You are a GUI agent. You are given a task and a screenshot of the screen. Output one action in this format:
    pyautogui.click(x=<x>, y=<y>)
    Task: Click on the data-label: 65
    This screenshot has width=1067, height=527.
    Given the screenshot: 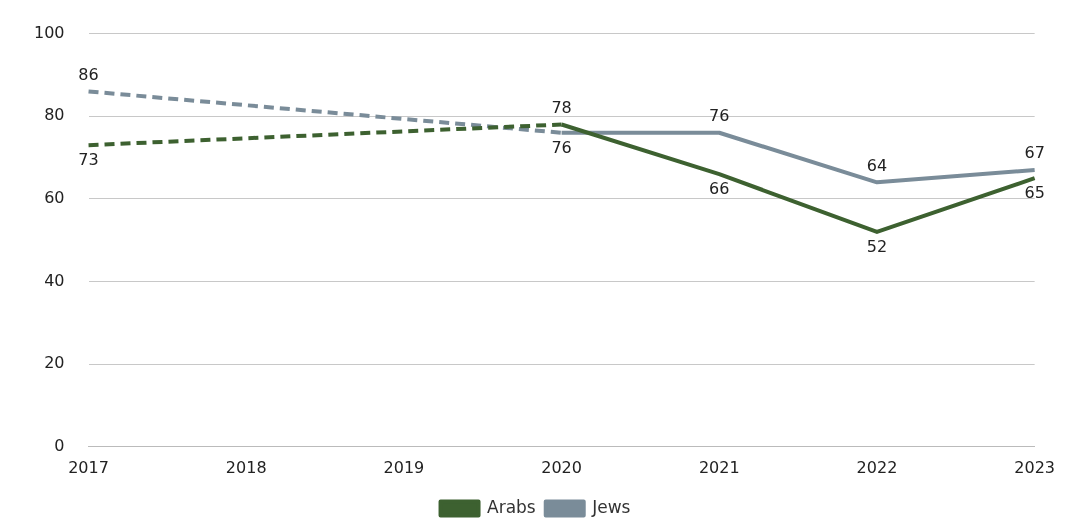 What is the action you would take?
    pyautogui.click(x=1034, y=193)
    